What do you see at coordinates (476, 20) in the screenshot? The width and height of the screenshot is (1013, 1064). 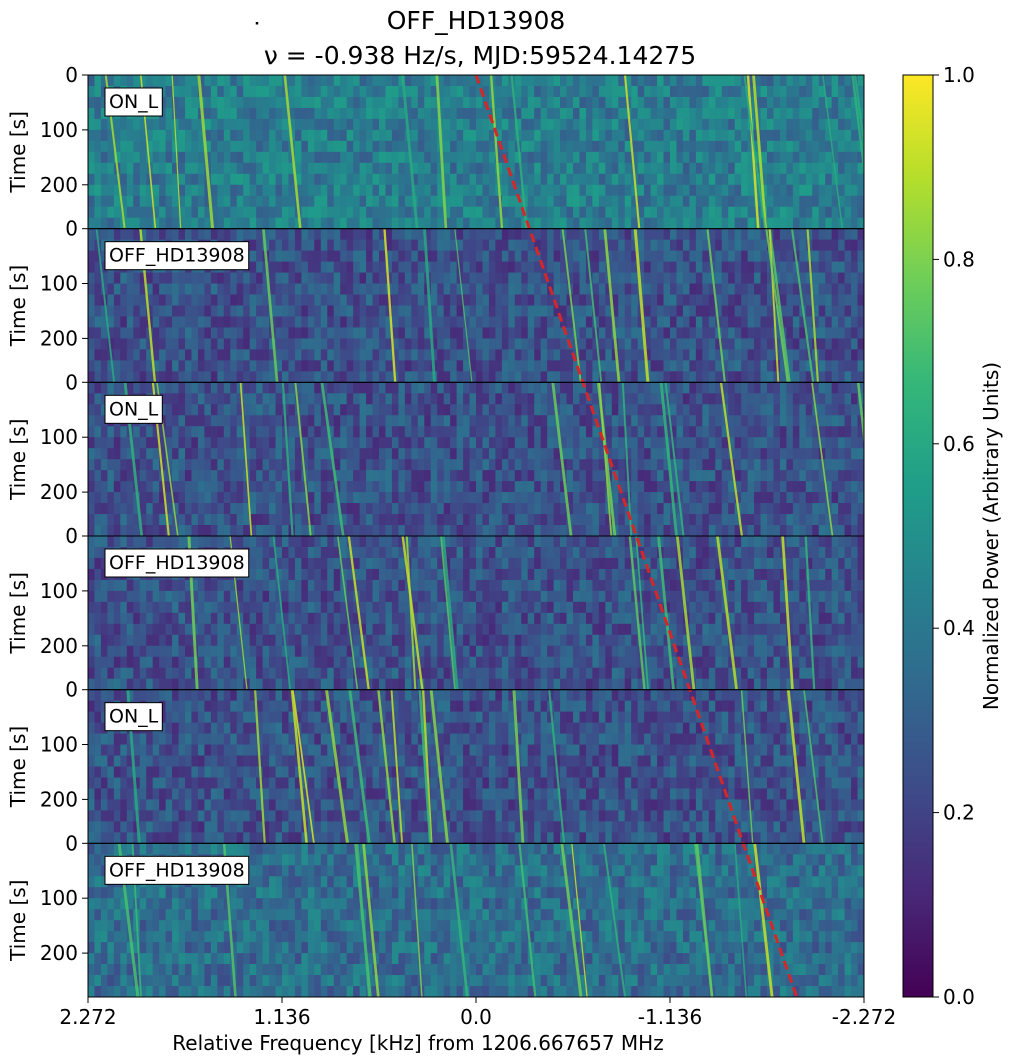 I see `chart-title: OFF_HD13908` at bounding box center [476, 20].